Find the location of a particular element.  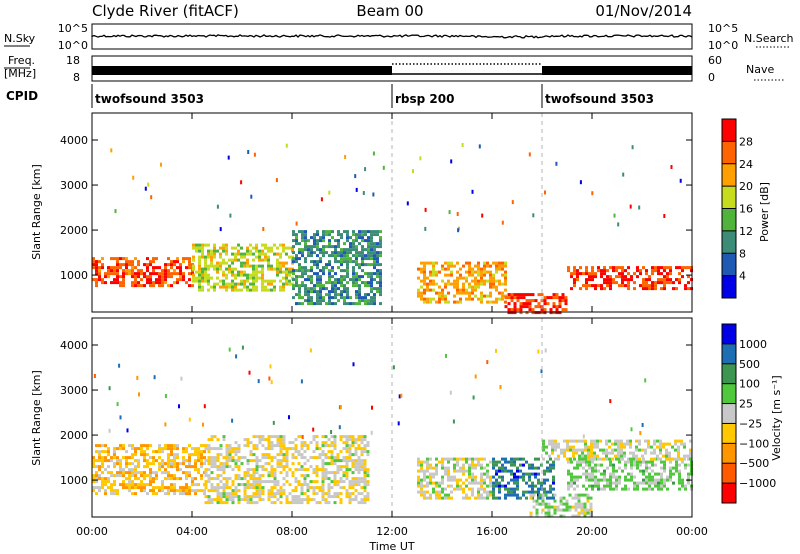

cpid-label: CPID is located at coordinates (22, 96).